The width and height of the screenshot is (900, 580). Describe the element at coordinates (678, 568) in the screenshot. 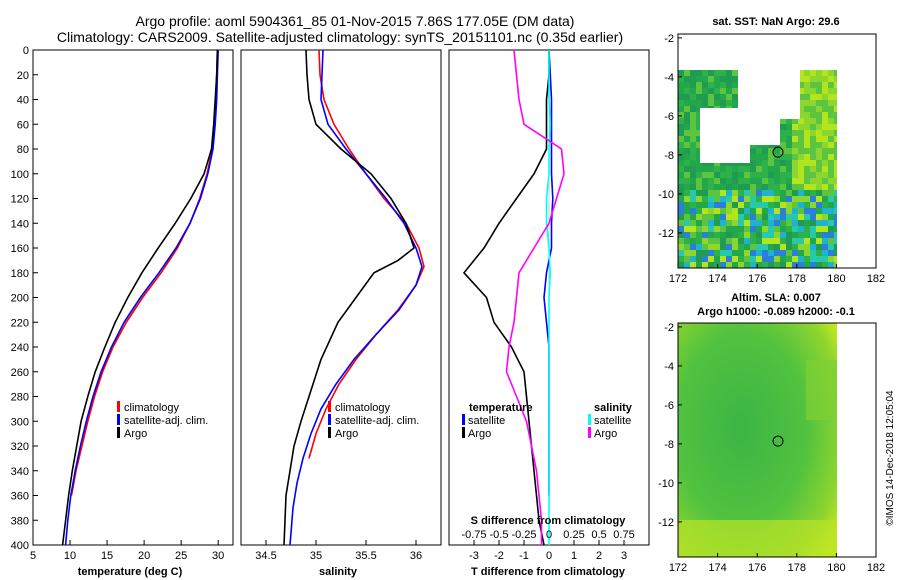

I see `lon-tick-label: 172` at that location.